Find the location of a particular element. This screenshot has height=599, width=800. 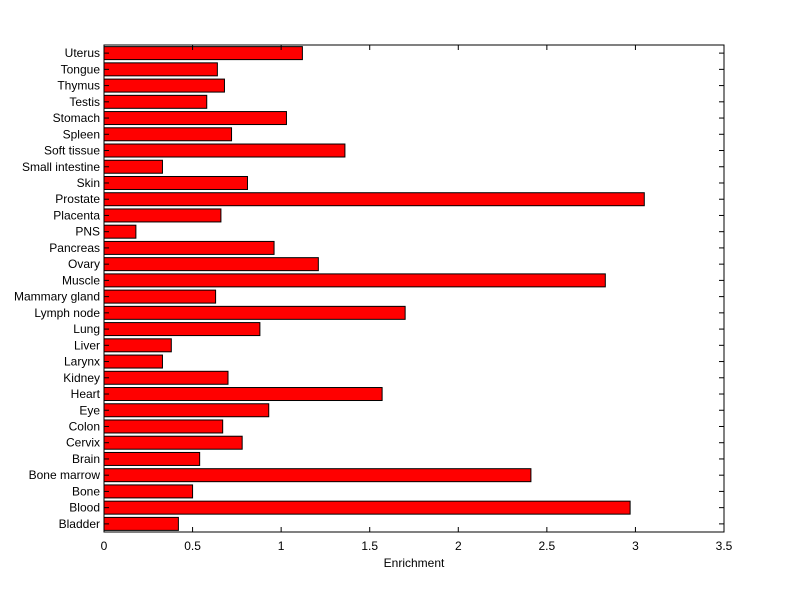

x-tick-label: 1 is located at coordinates (281, 546).